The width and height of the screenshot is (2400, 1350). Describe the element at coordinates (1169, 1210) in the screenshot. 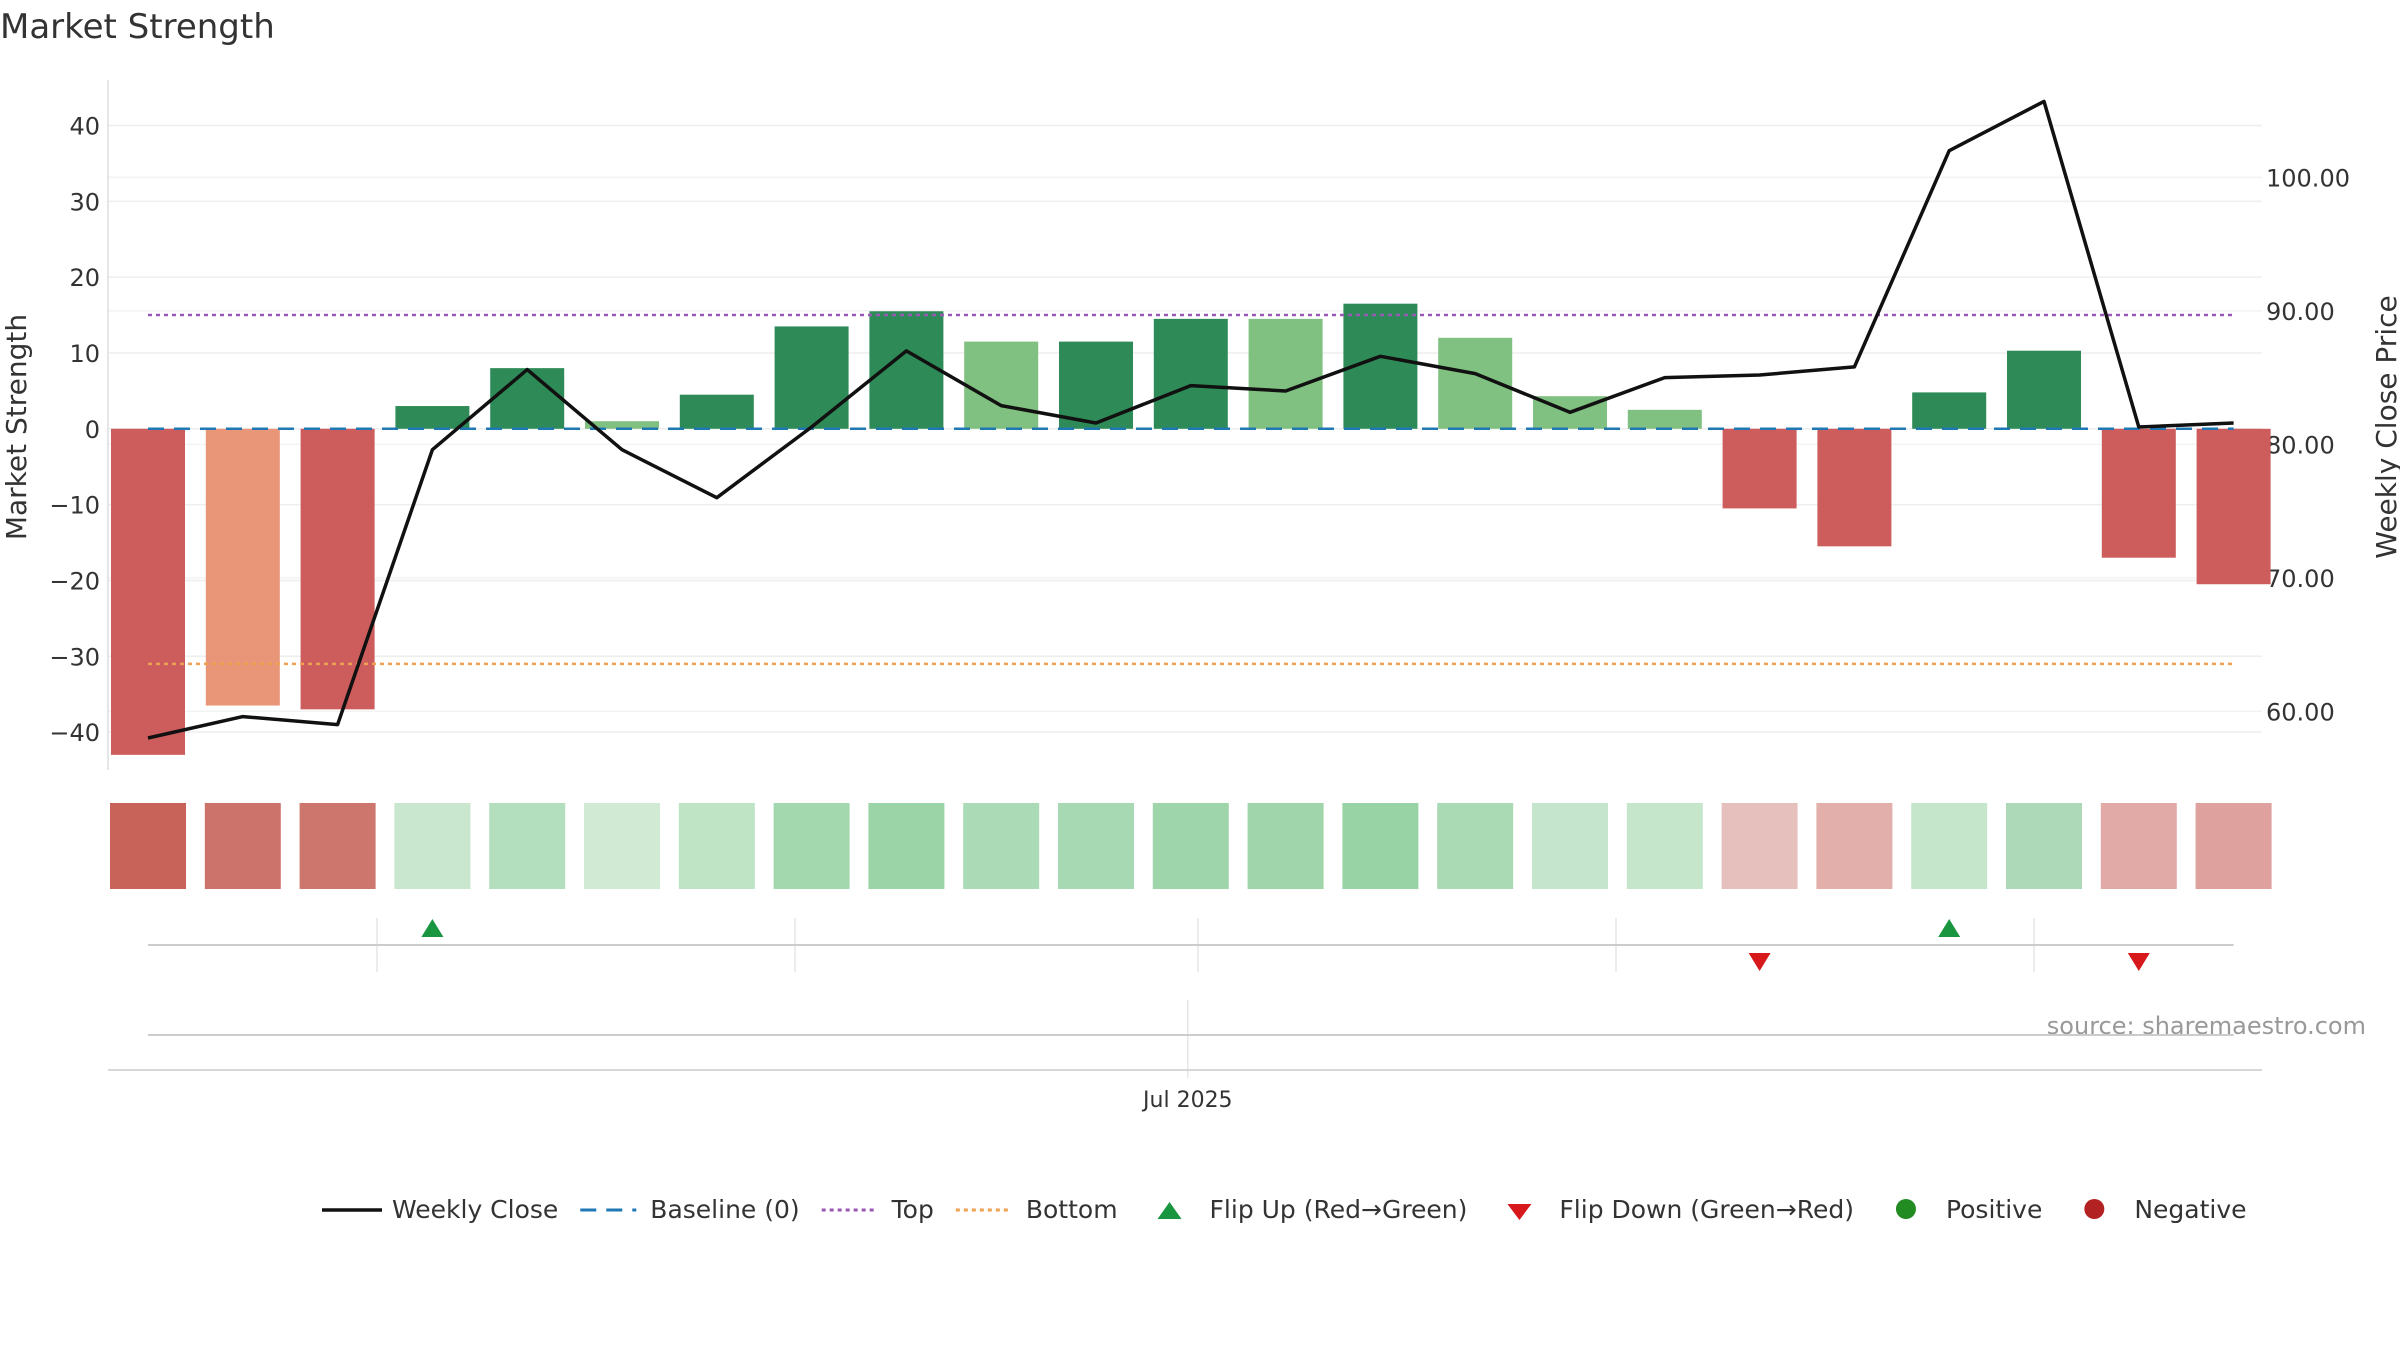

I see `legend-flip-up-icon` at that location.